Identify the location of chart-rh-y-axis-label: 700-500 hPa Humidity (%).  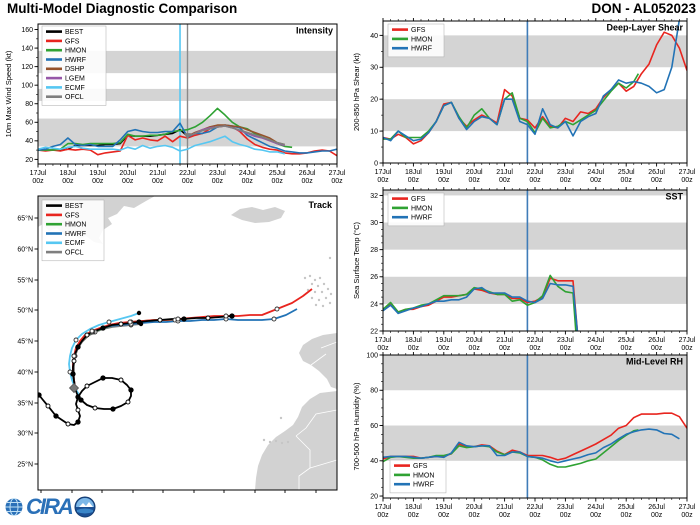
(356, 426).